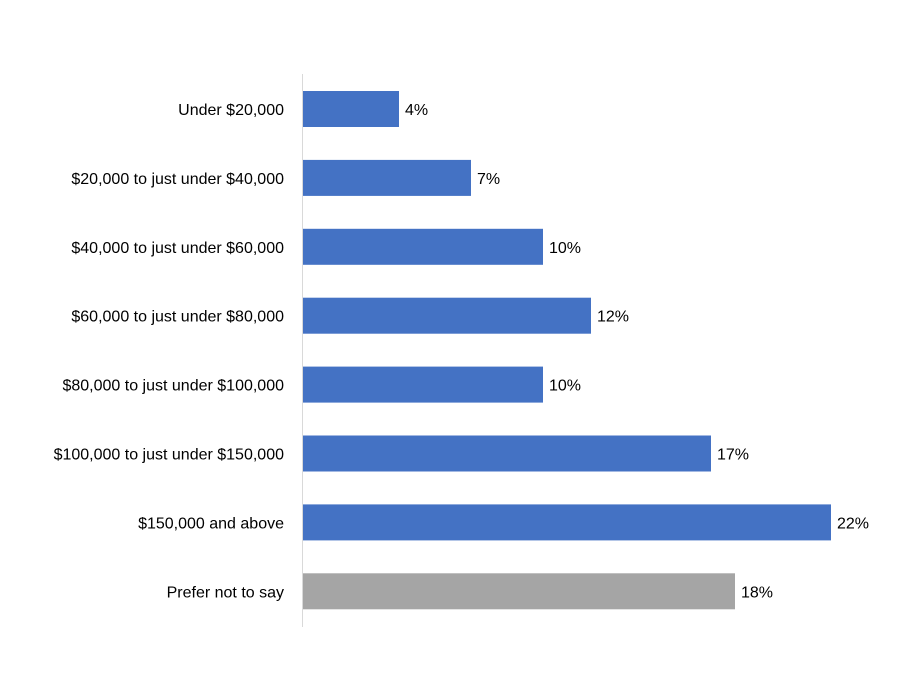 The height and width of the screenshot is (675, 900). Describe the element at coordinates (853, 523) in the screenshot. I see `data-label: 22%` at that location.